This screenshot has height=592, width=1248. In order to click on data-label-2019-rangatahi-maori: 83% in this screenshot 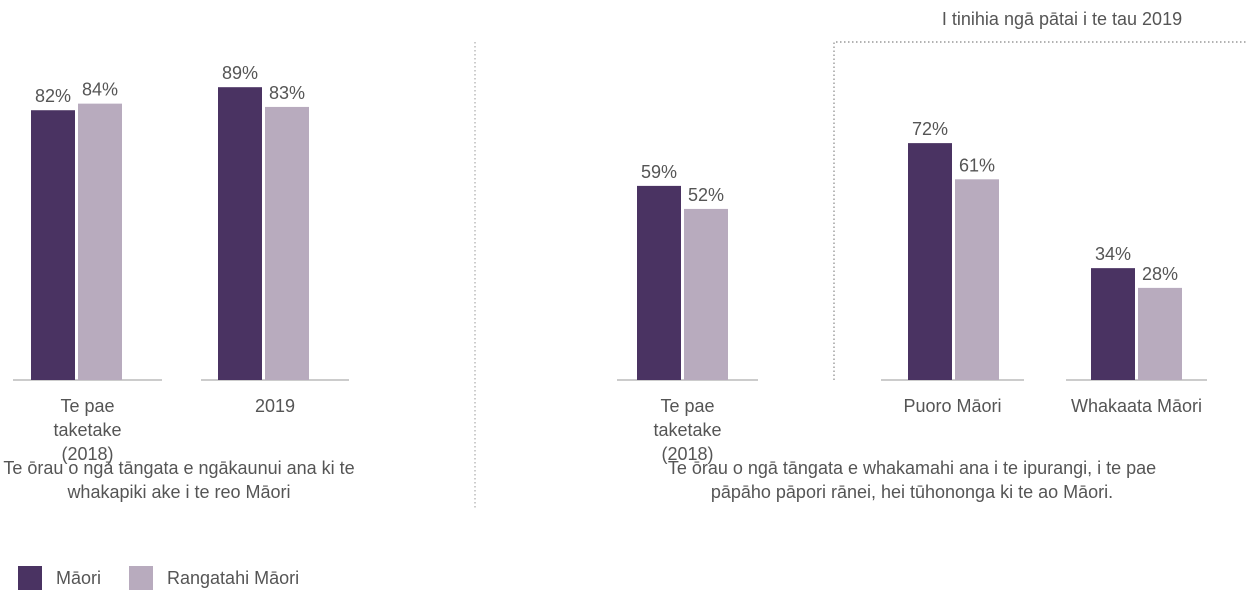, I will do `click(287, 93)`.